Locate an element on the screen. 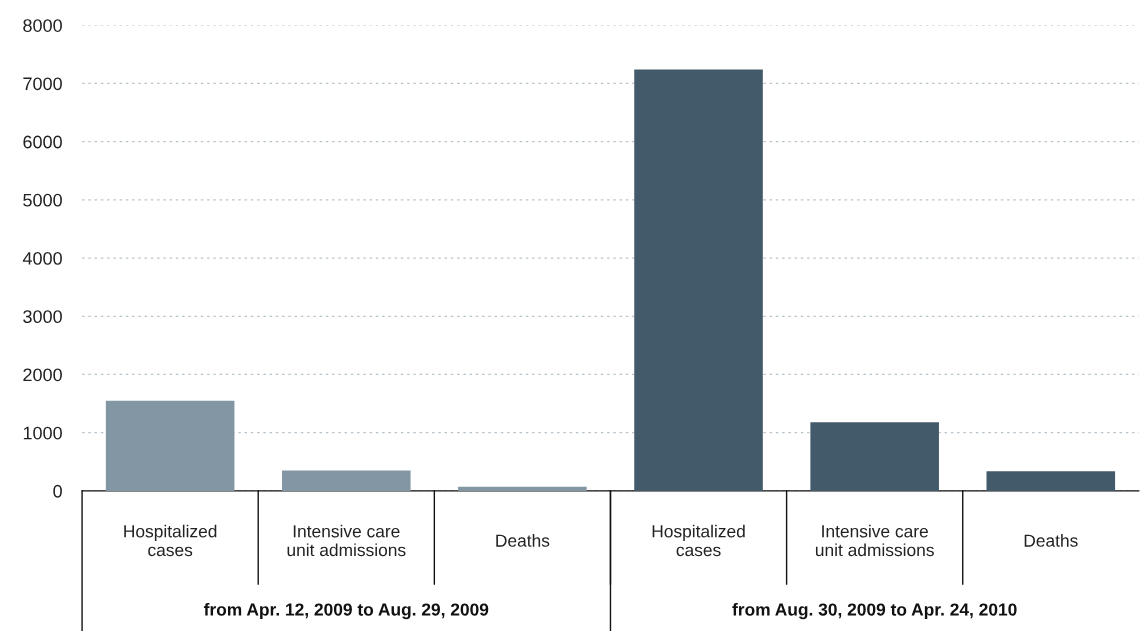  y-tick-label: 1000 is located at coordinates (42, 433).